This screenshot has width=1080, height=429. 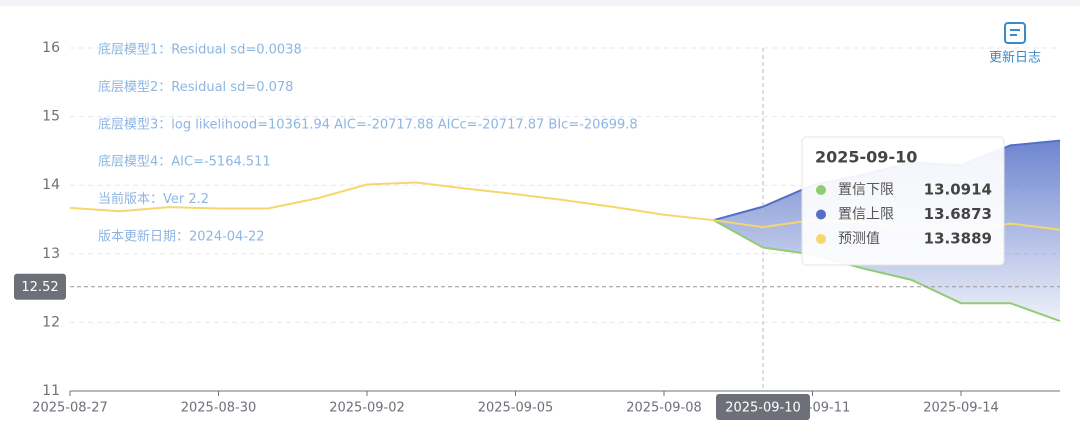 What do you see at coordinates (958, 239) in the screenshot?
I see `tooltip-value: 13.3889` at bounding box center [958, 239].